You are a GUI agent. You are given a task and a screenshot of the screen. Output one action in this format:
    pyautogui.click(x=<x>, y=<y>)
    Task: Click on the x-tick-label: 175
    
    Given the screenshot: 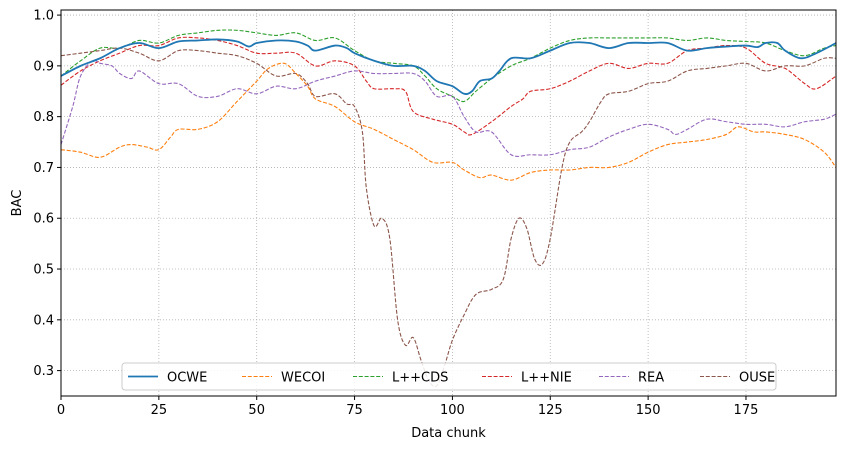 What is the action you would take?
    pyautogui.click(x=746, y=410)
    